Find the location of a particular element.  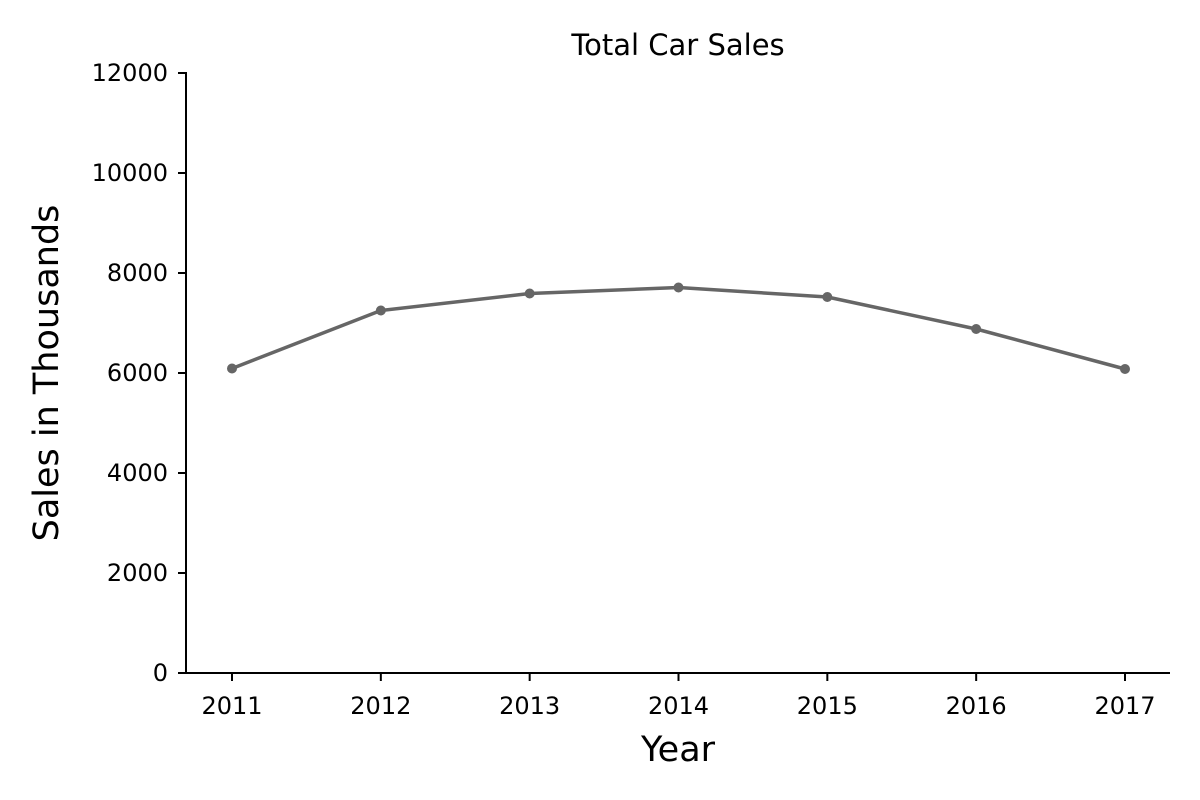

y-tick-label: 12000 is located at coordinates (130, 73).